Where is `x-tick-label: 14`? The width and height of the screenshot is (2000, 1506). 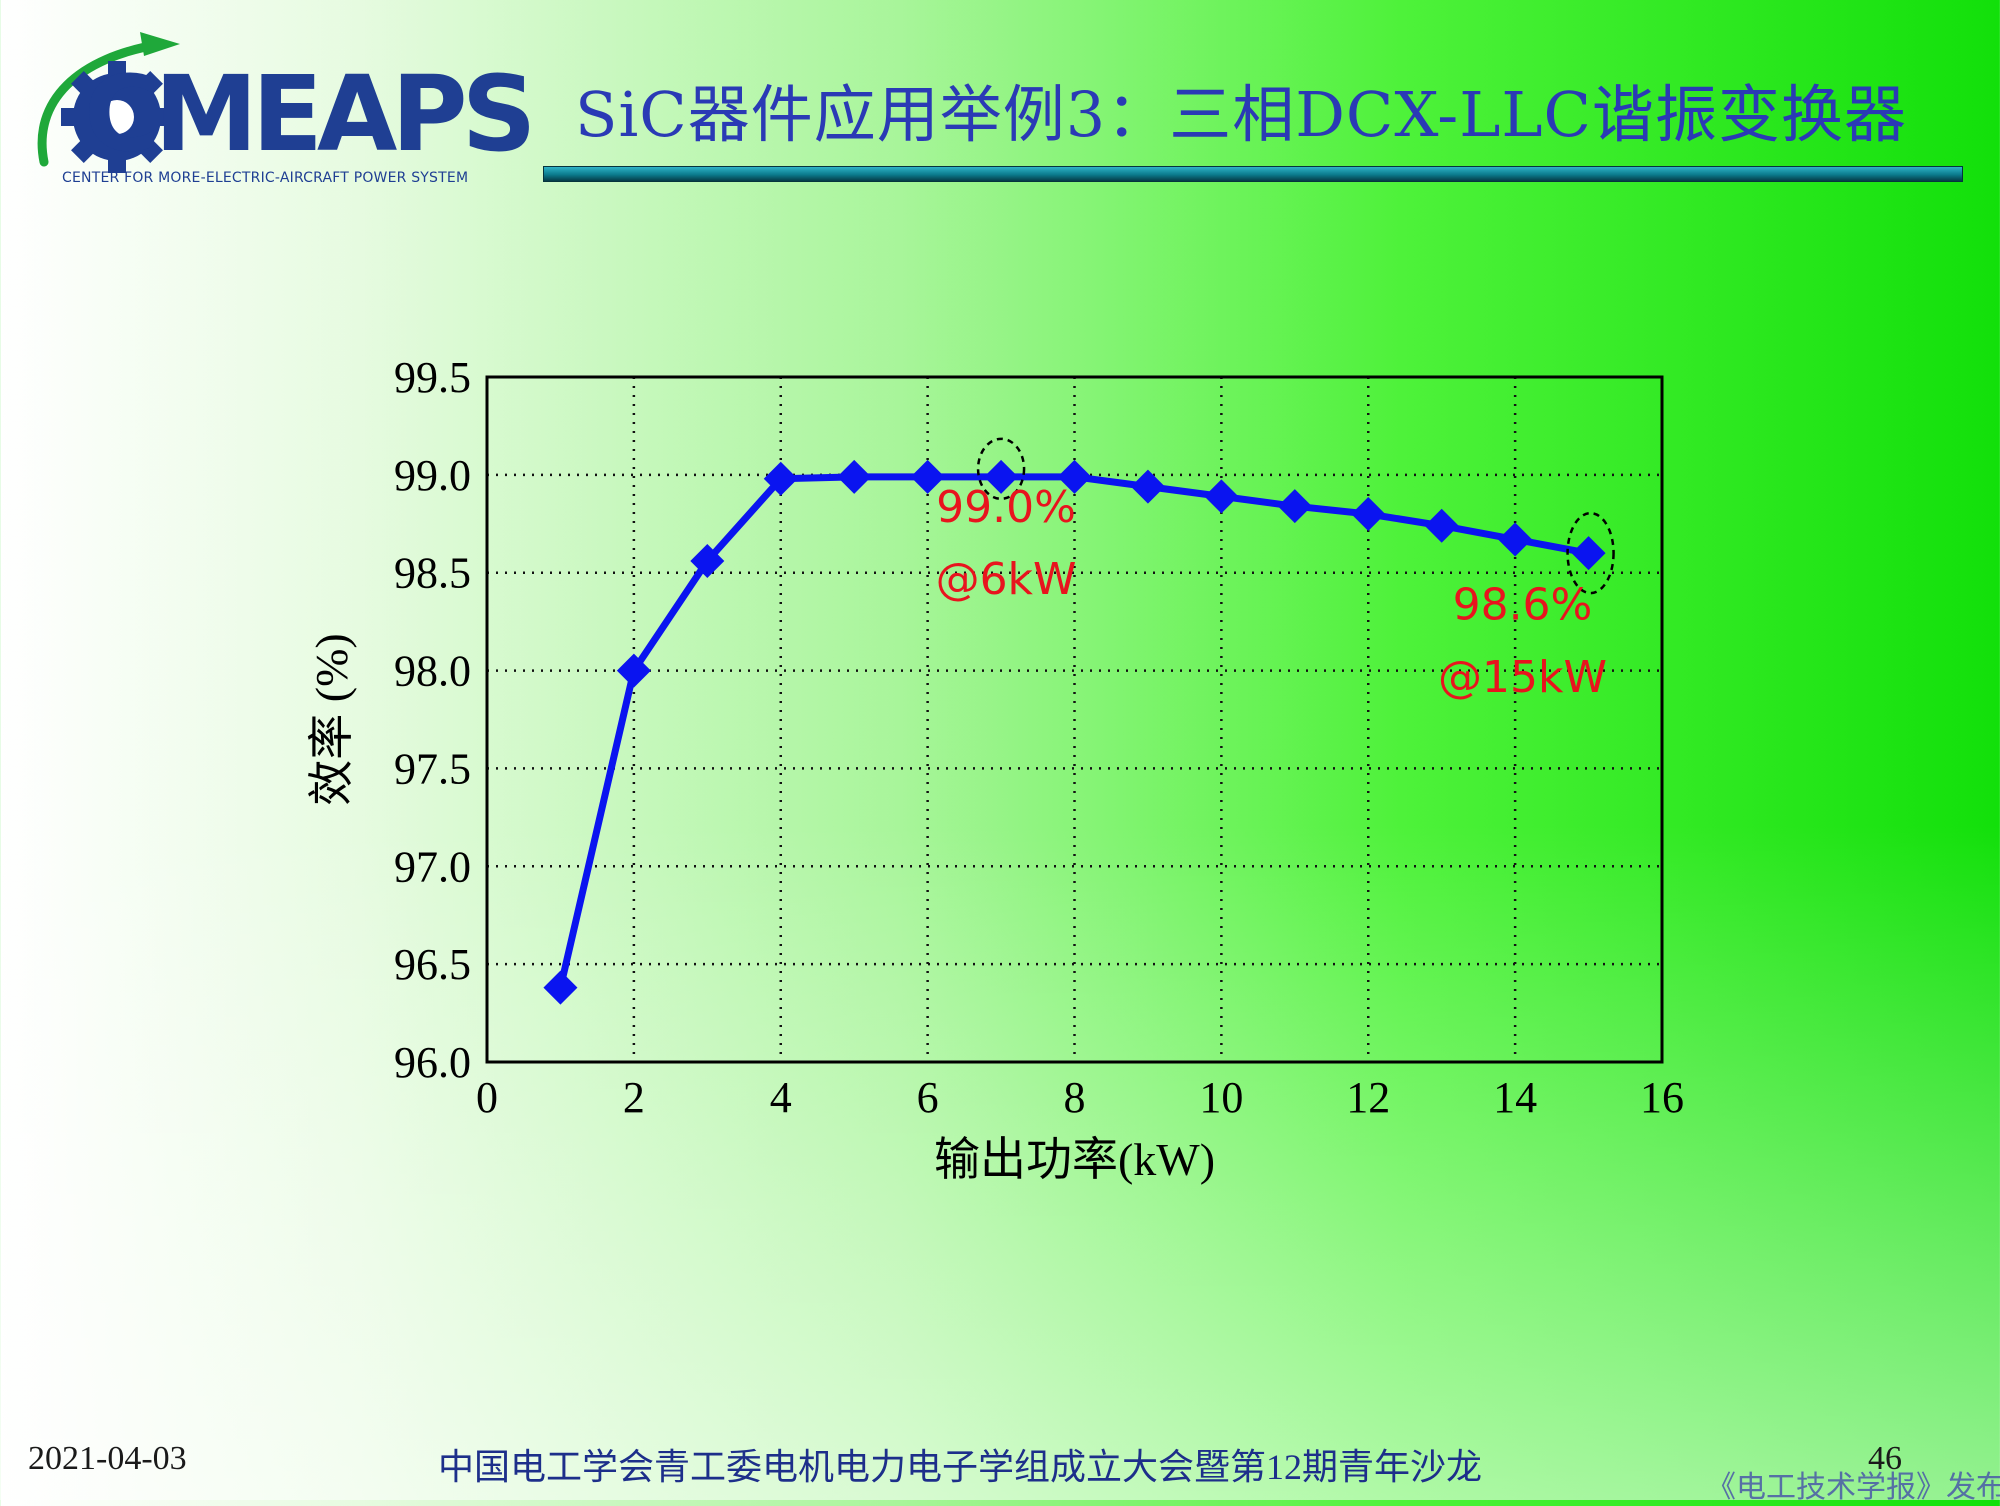 x-tick-label: 14 is located at coordinates (1515, 1097).